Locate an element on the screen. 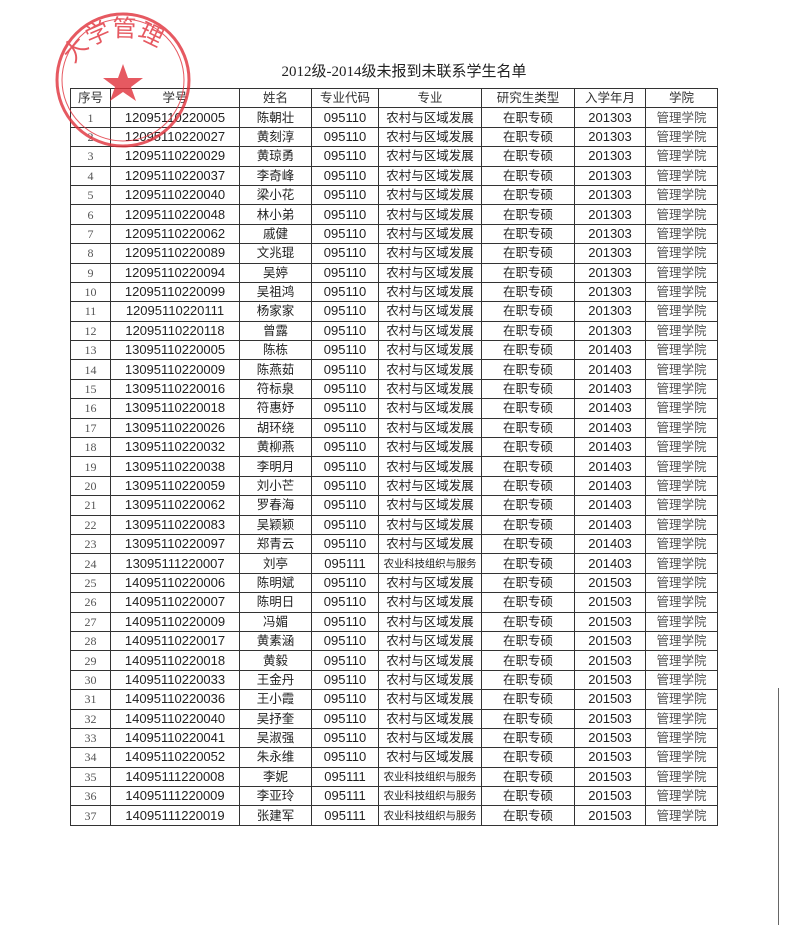 The height and width of the screenshot is (925, 788). student-name-cell: 李明月 is located at coordinates (275, 466).